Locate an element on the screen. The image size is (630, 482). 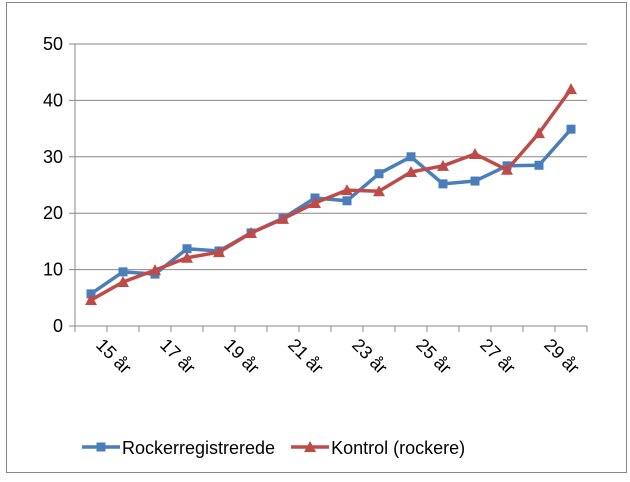
legend-item: Rockerregistrerede is located at coordinates (178, 448).